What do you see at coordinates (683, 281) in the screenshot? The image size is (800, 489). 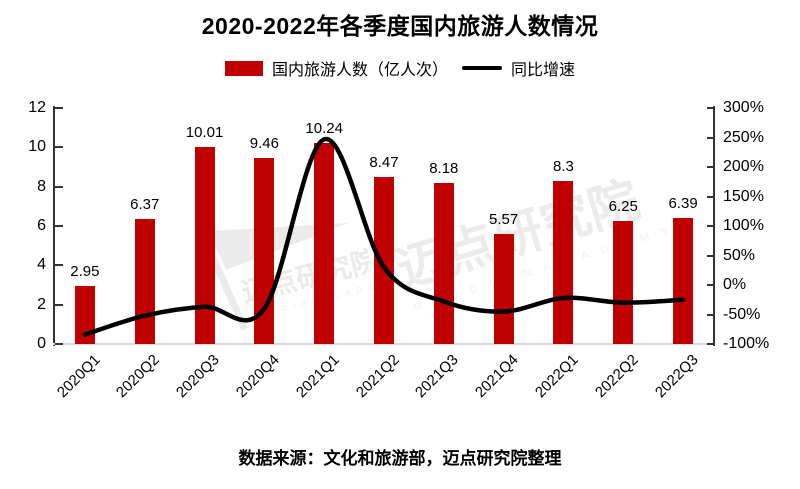 I see `bar-2022Q3` at bounding box center [683, 281].